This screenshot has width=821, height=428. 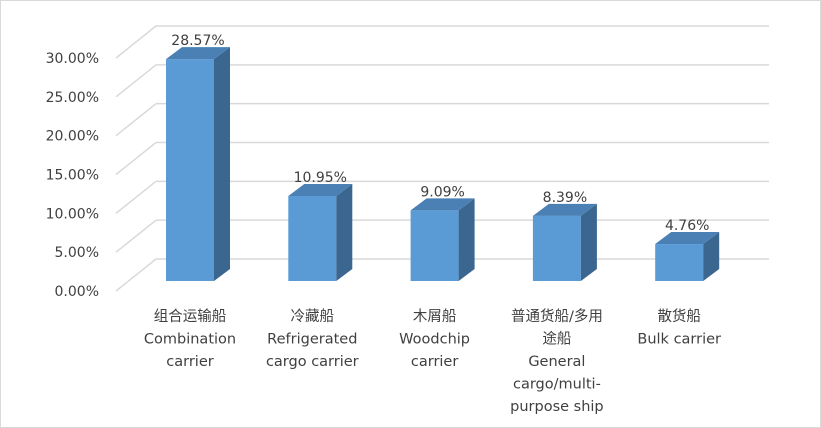 I want to click on y-tick-label: 15.00%, so click(x=72, y=176).